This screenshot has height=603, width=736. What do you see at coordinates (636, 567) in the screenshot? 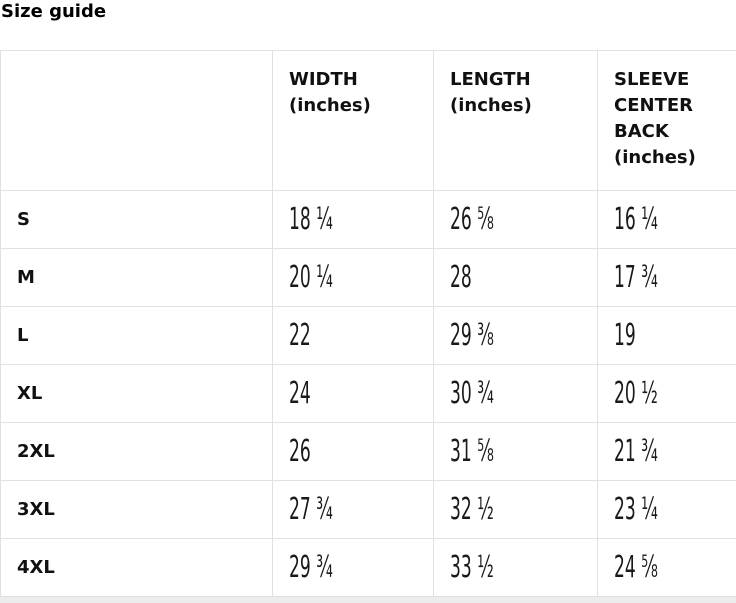
I see `measurement-text: 24 ⅝` at bounding box center [636, 567].